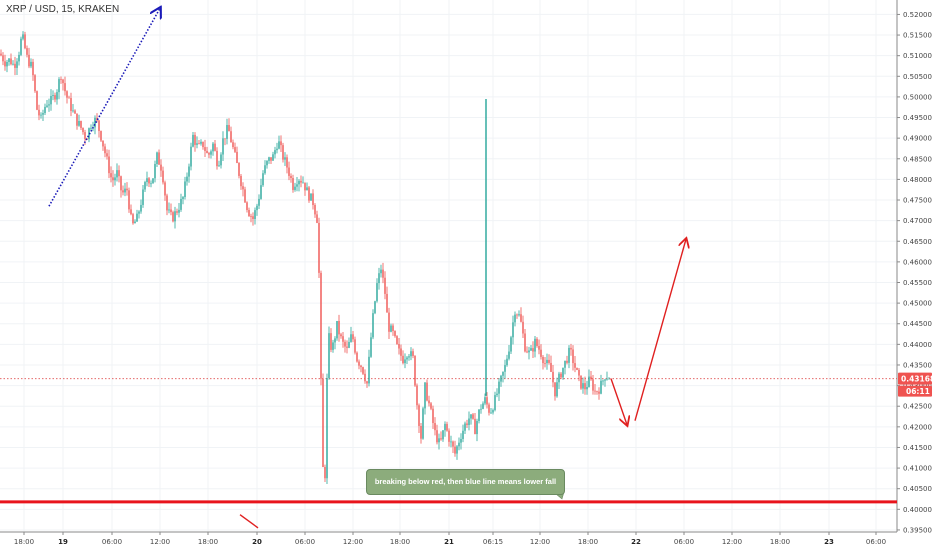 The image size is (932, 550). Describe the element at coordinates (916, 379) in the screenshot. I see `current-price-label: 0.43168` at that location.